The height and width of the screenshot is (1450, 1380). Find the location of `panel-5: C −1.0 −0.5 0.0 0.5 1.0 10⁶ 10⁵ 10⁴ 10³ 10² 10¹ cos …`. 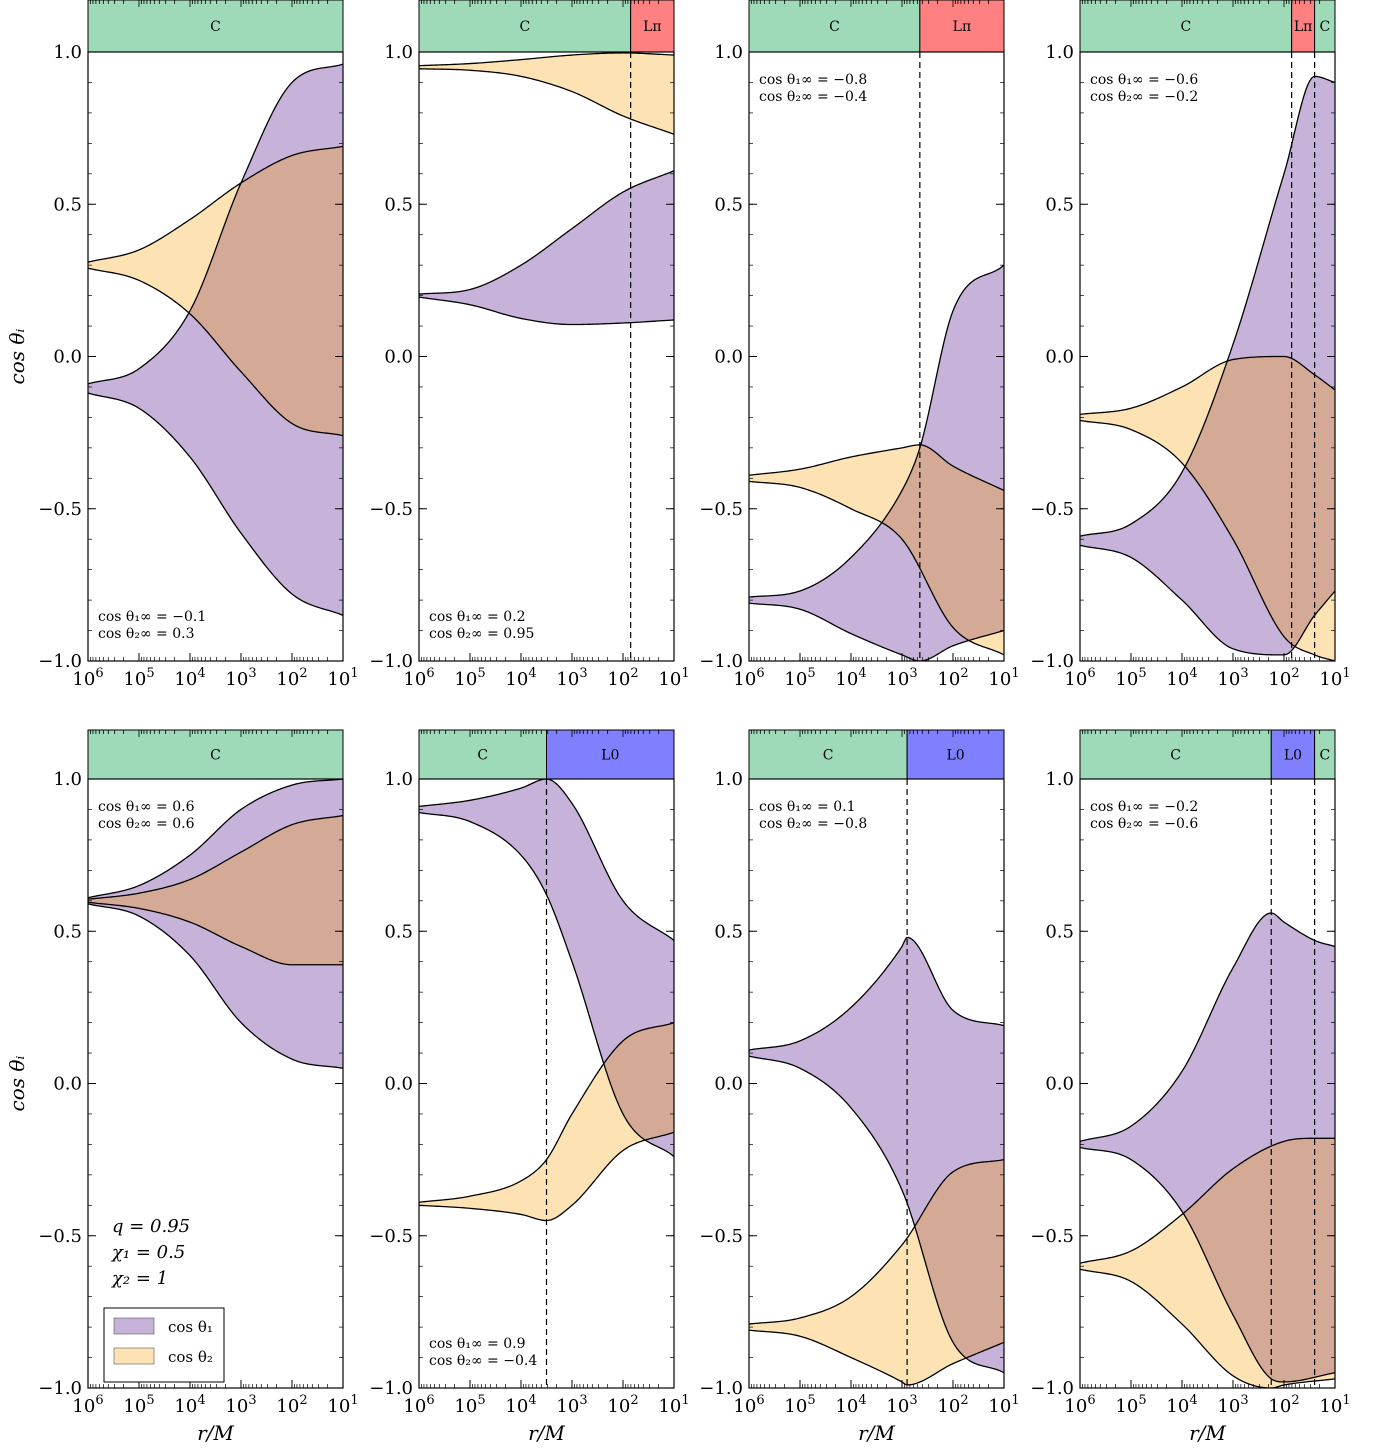

panel-5: C −1.0 −0.5 0.0 0.5 1.0 10⁶ 10⁵ 10⁴ 10³ 10² 10¹ cos … is located at coordinates (182, 1087).